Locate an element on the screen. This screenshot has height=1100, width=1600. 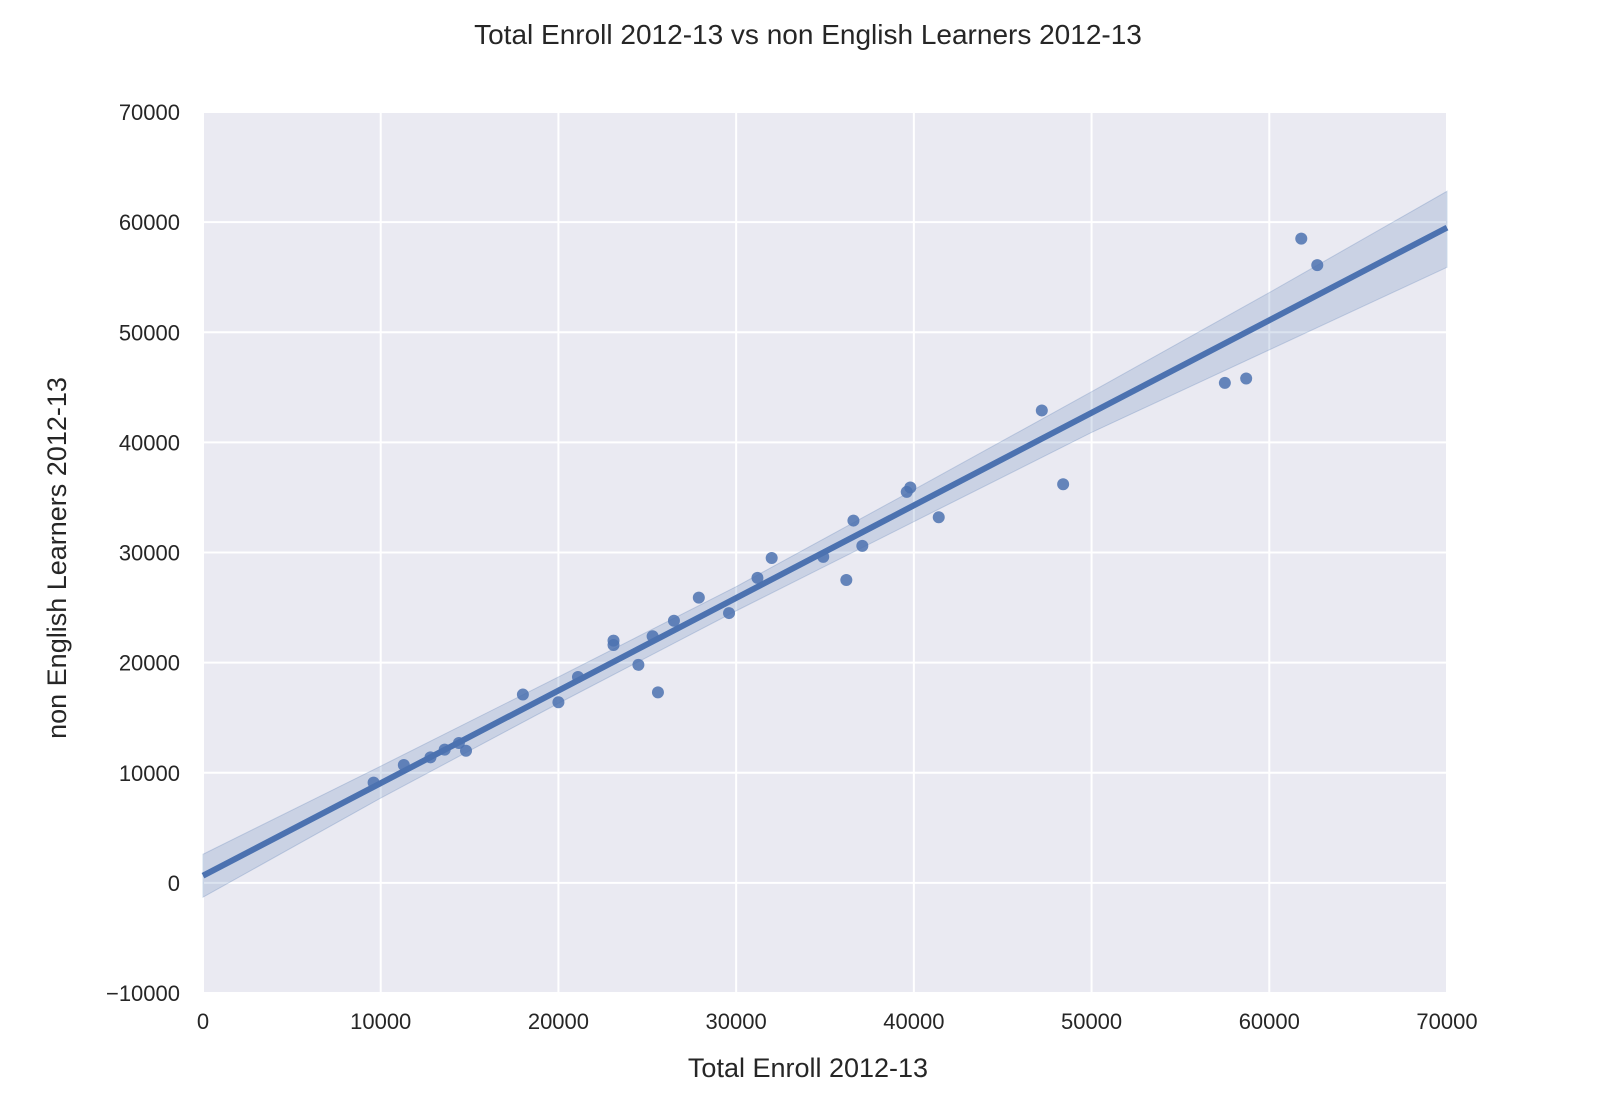
x-tick-label: 70000 is located at coordinates (1446, 1021).